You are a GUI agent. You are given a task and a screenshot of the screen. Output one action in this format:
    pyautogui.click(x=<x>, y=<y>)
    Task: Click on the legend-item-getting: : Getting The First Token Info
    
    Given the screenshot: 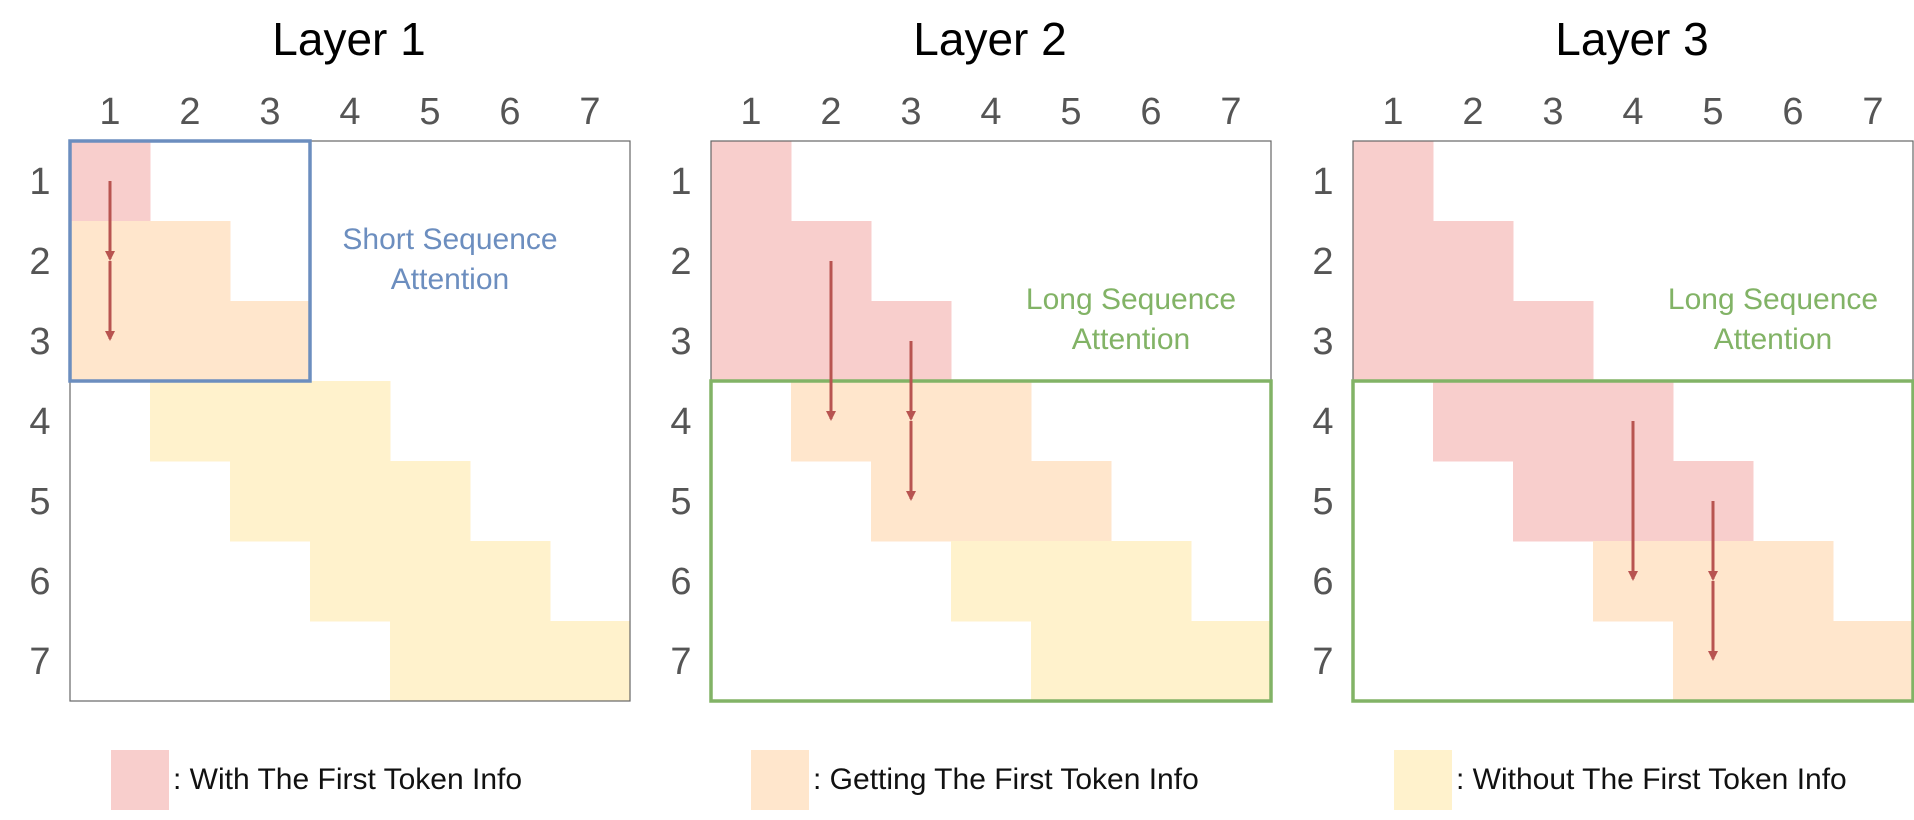 What is the action you would take?
    pyautogui.click(x=975, y=780)
    